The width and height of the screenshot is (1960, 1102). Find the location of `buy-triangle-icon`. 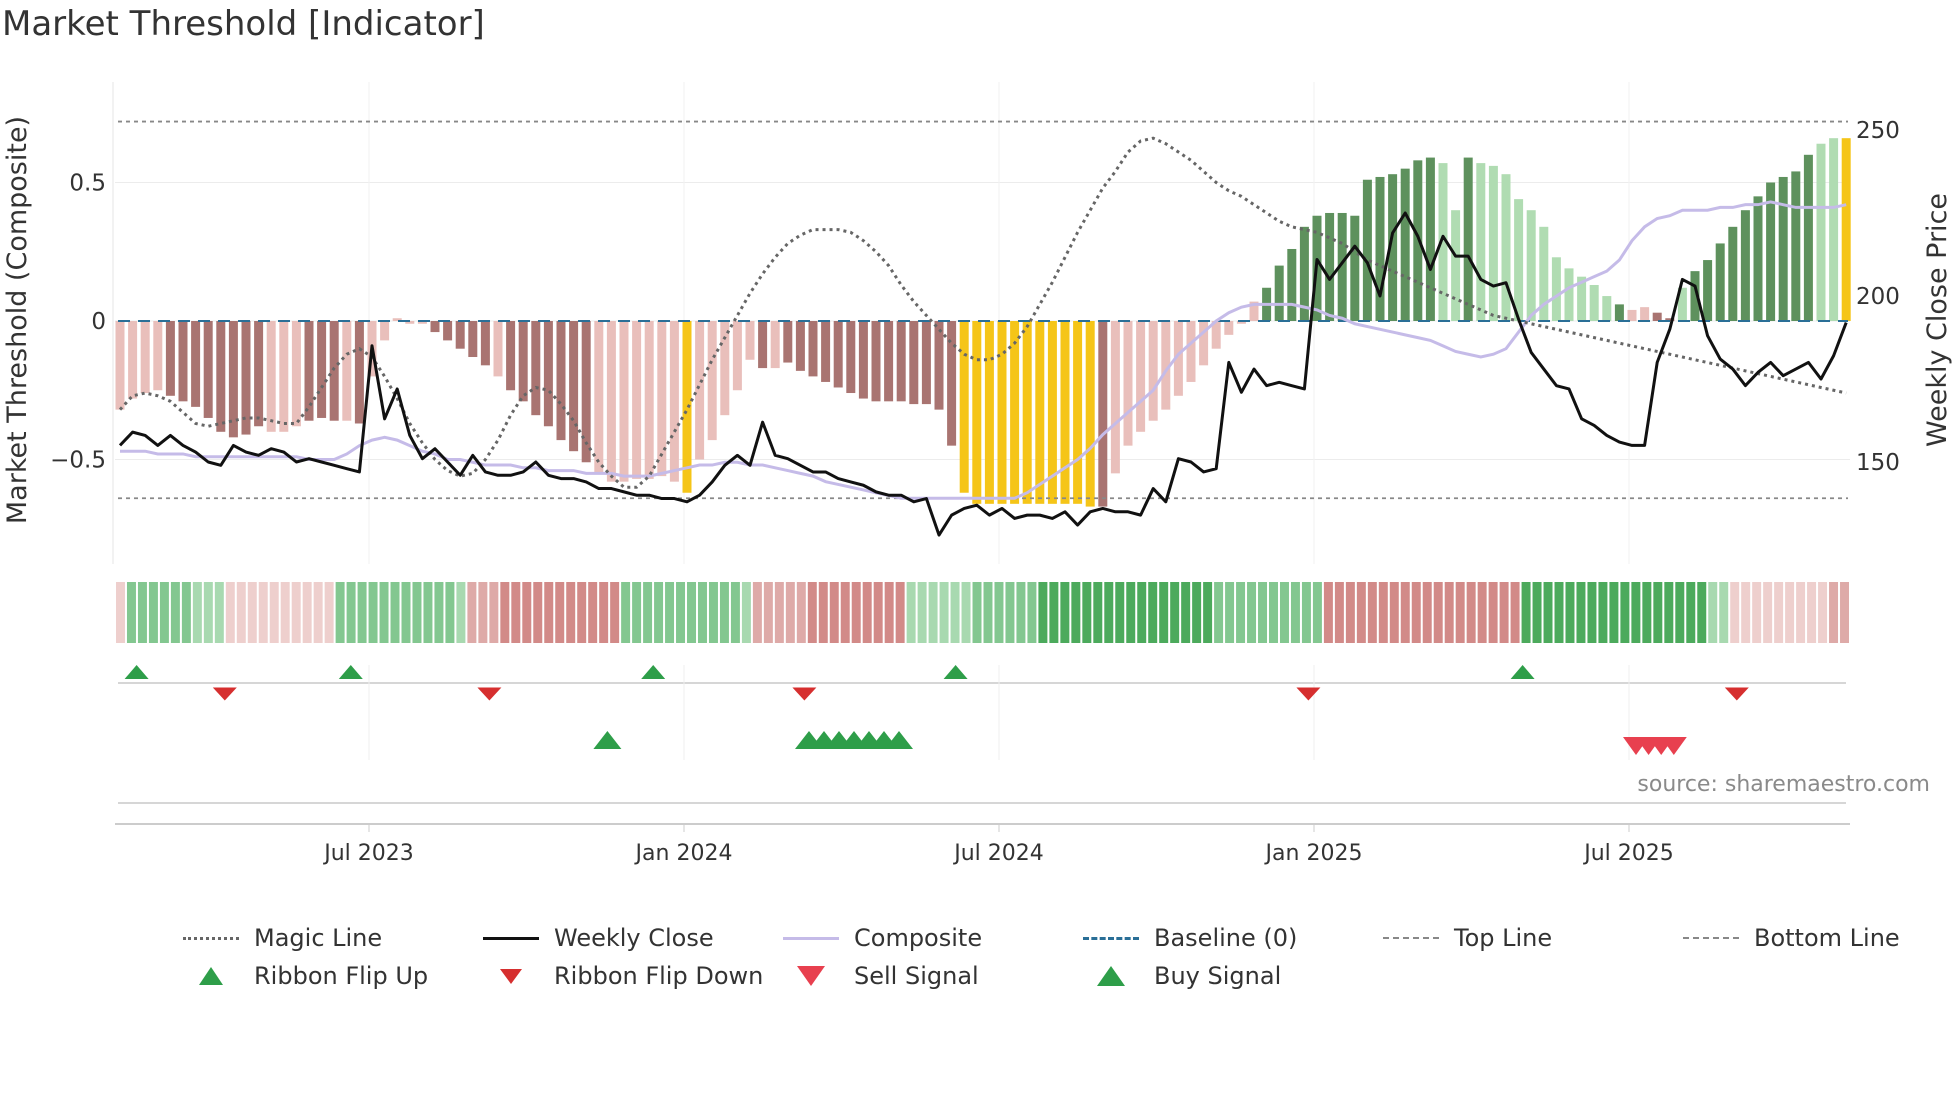

buy-triangle-icon is located at coordinates (1111, 976).